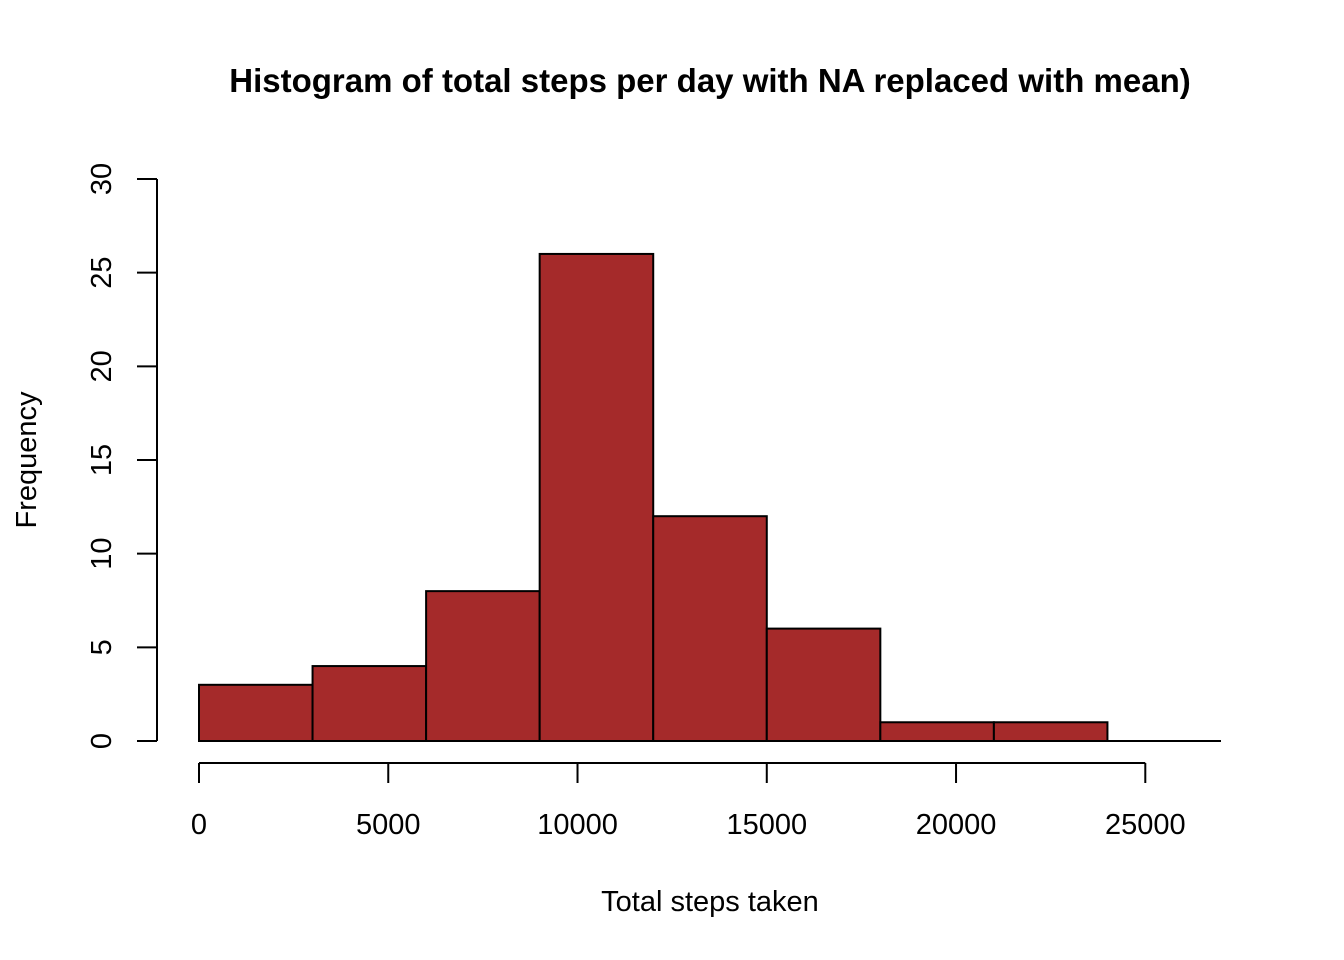 The width and height of the screenshot is (1344, 960). What do you see at coordinates (388, 825) in the screenshot?
I see `x-tick-label-1: 5000` at bounding box center [388, 825].